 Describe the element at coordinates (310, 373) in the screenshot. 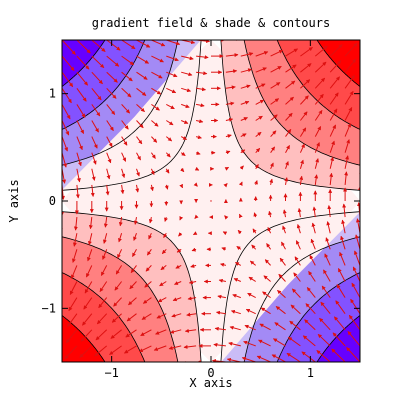

I see `x-tick-label: 1` at that location.